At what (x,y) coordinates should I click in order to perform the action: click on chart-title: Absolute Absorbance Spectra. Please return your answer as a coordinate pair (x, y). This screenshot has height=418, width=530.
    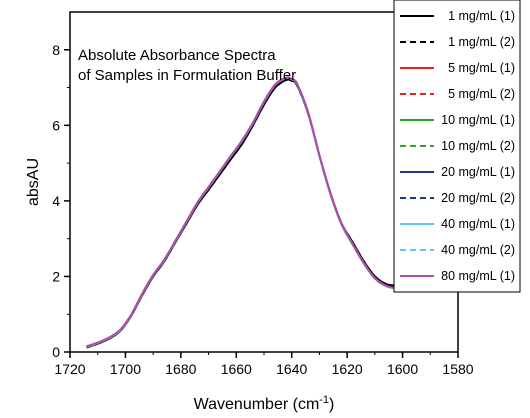
    Looking at the image, I should click on (177, 55).